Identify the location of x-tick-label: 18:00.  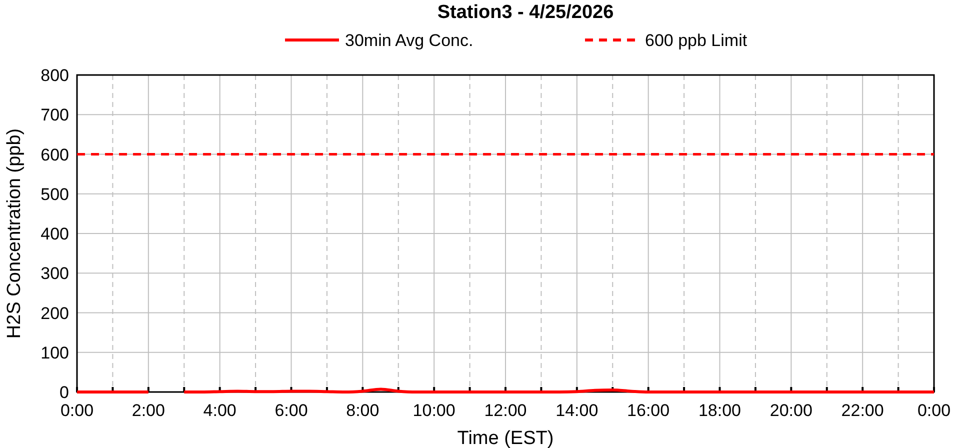
(720, 410).